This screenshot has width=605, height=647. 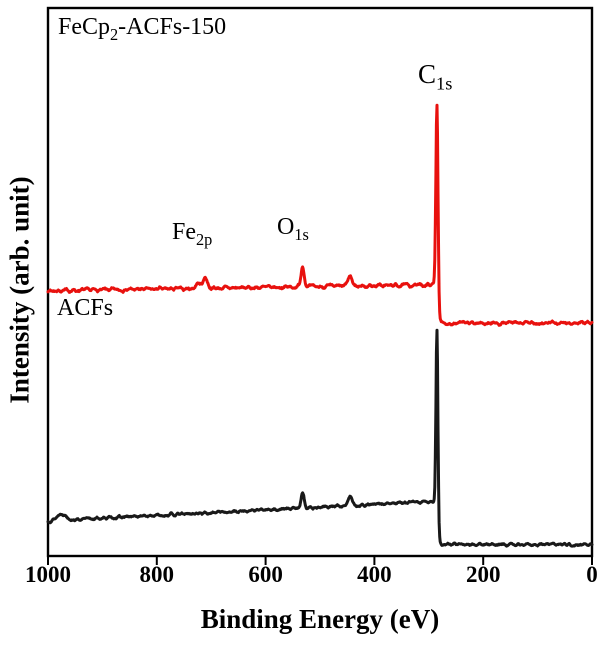 I want to click on annotation-c1s-base: C, so click(x=427, y=74).